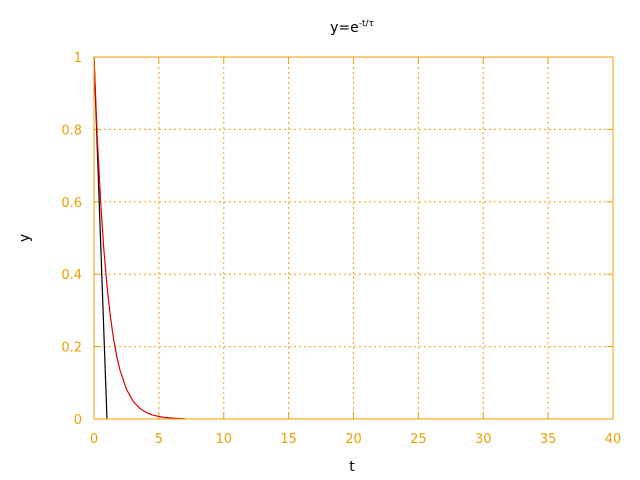  What do you see at coordinates (483, 439) in the screenshot?
I see `x-tick-label: 30` at bounding box center [483, 439].